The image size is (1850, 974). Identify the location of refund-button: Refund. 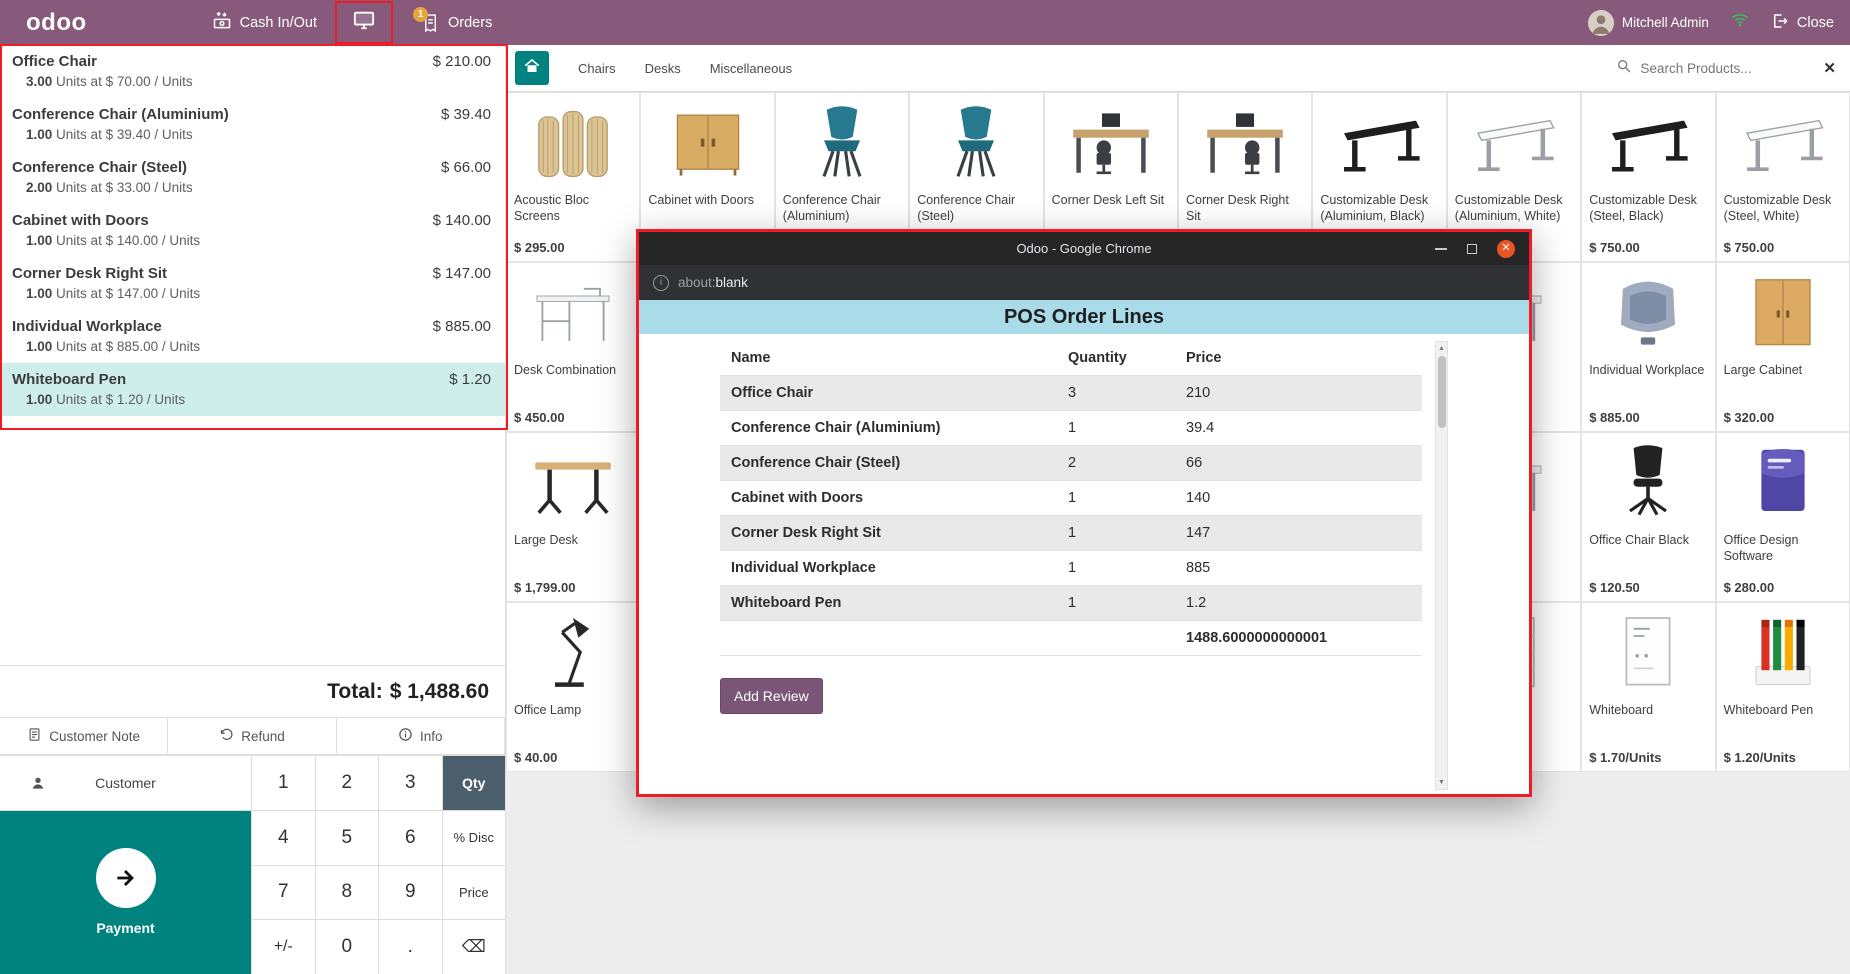
(252, 736).